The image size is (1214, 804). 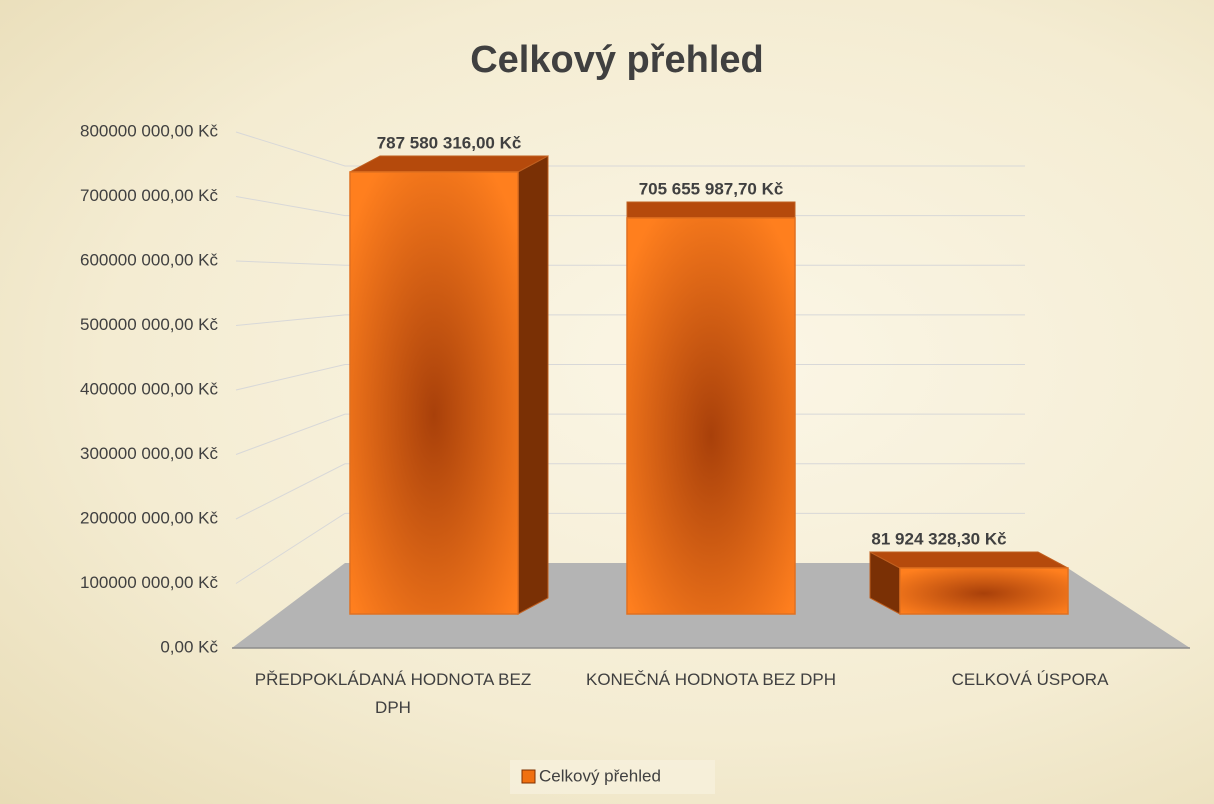 What do you see at coordinates (528, 776) in the screenshot?
I see `legend-swatch` at bounding box center [528, 776].